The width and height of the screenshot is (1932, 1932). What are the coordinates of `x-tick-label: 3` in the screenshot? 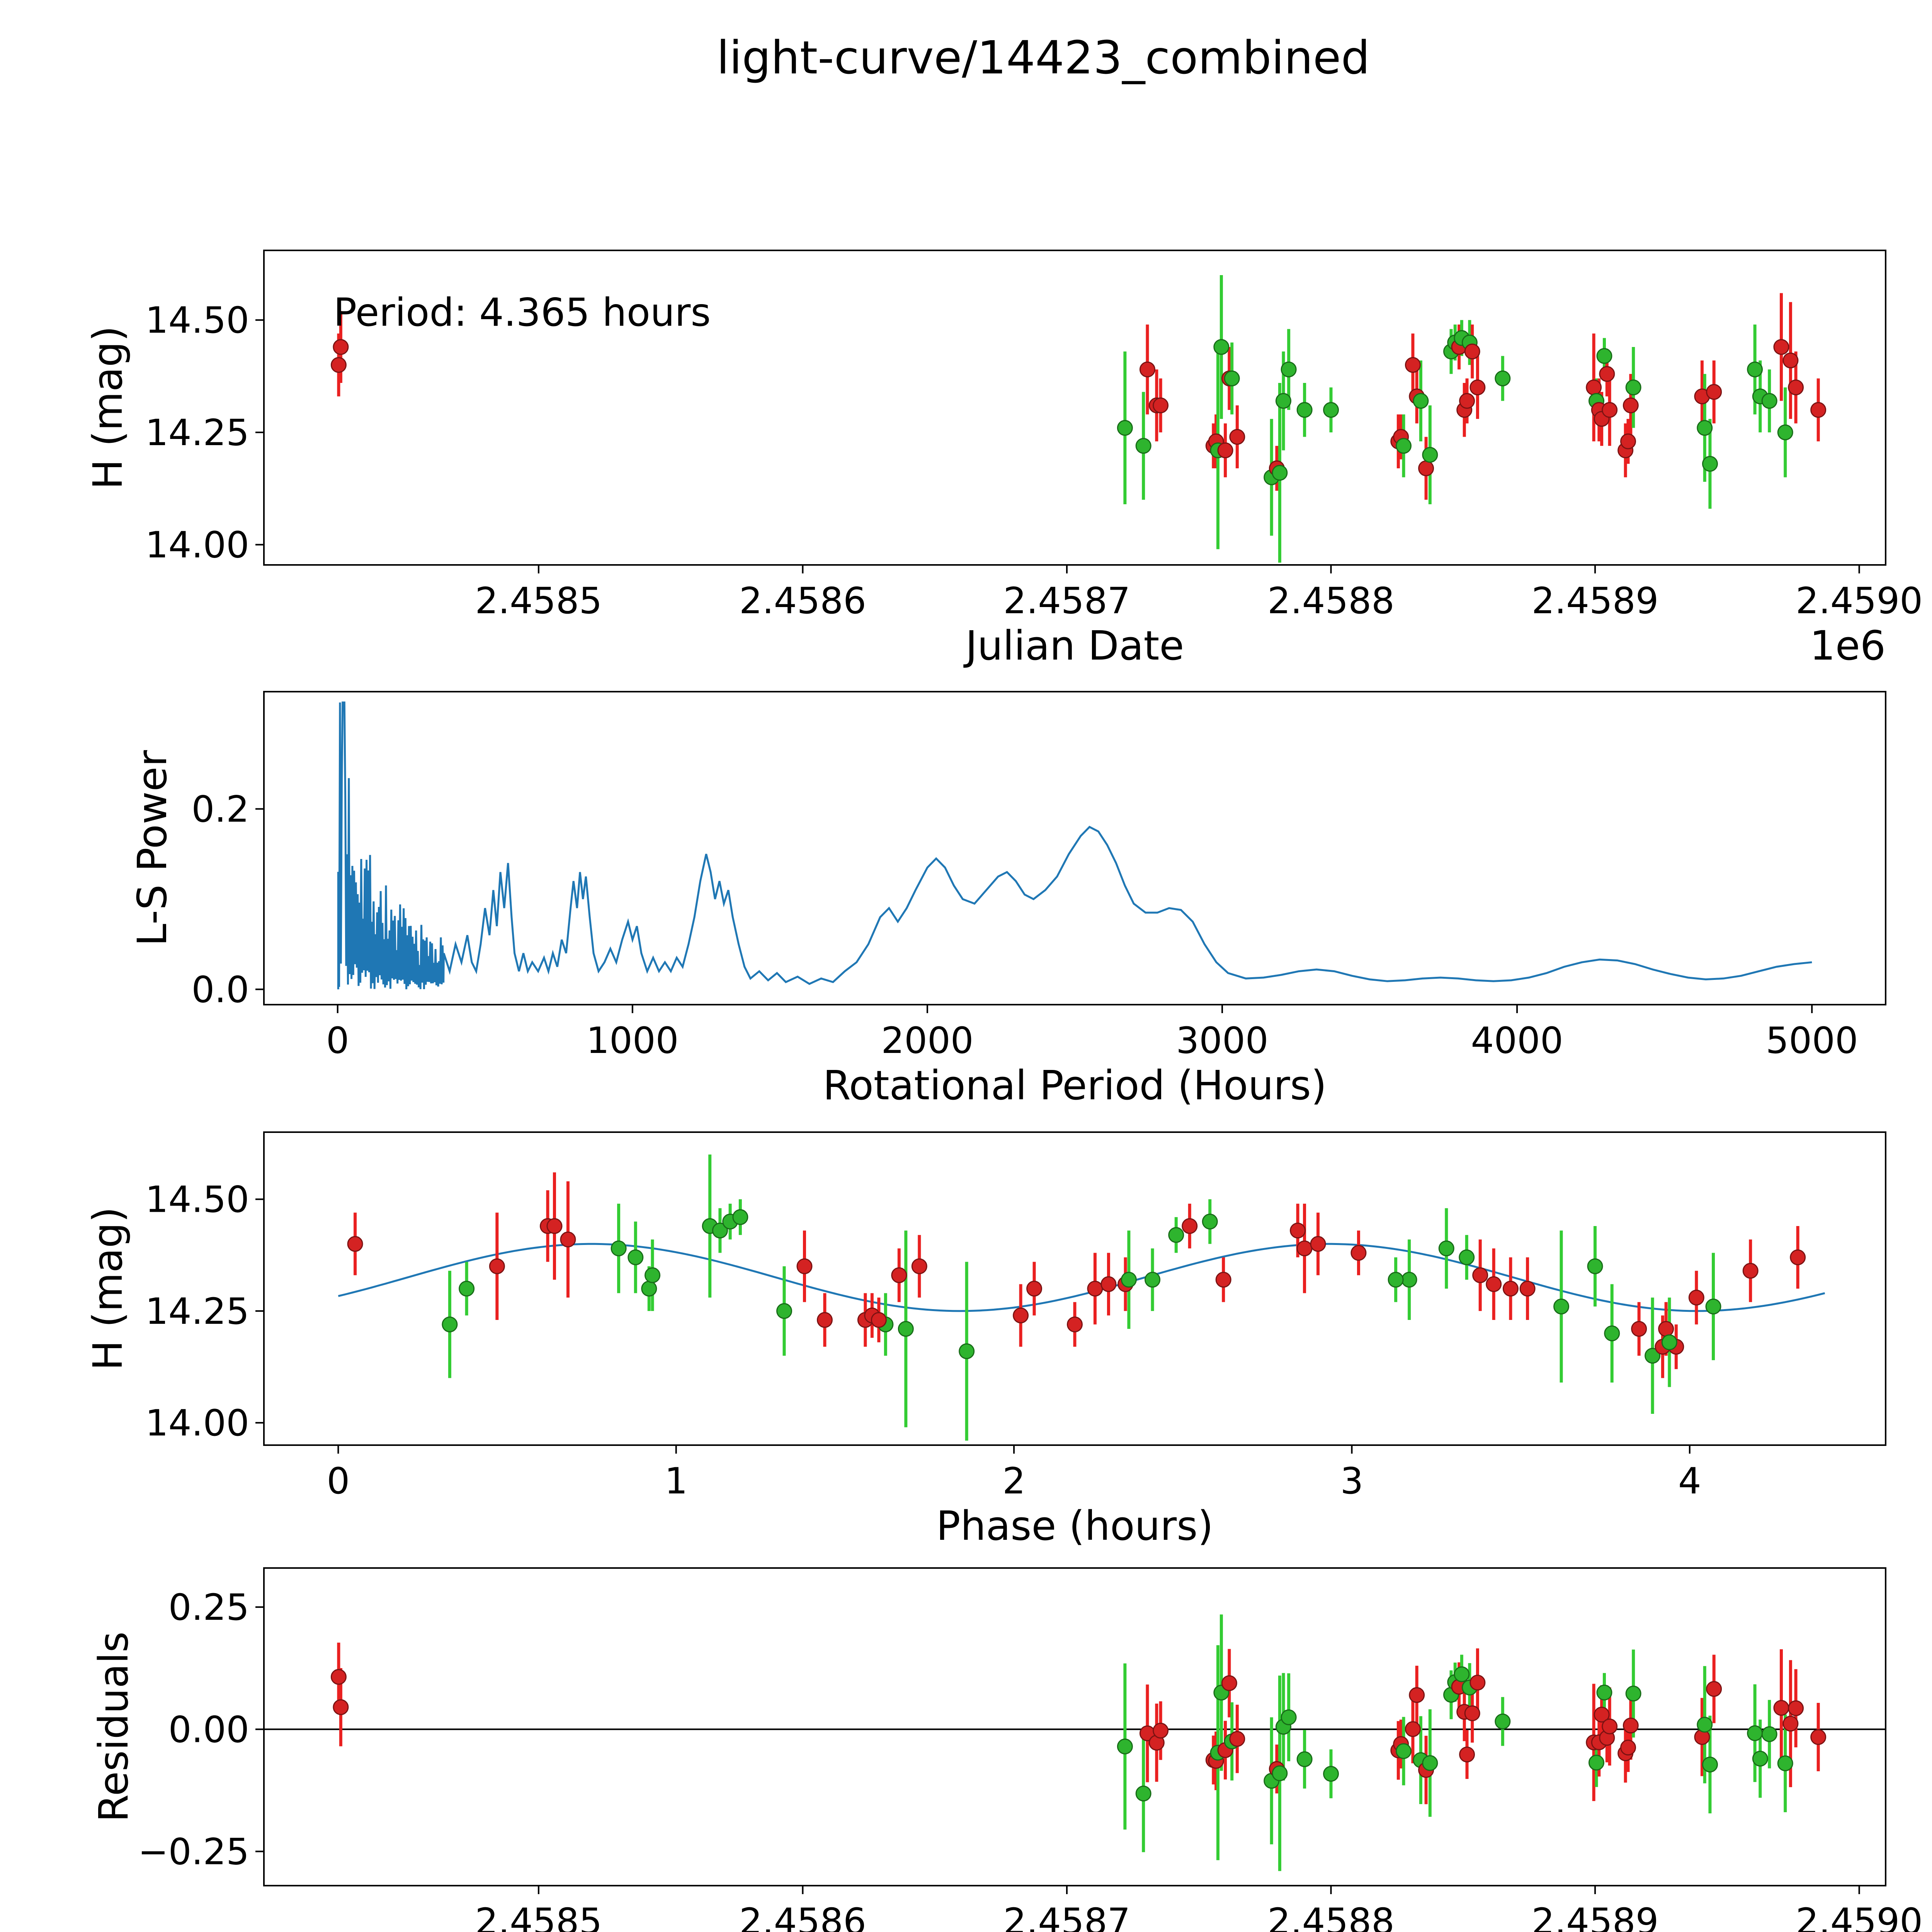 It's located at (1352, 1481).